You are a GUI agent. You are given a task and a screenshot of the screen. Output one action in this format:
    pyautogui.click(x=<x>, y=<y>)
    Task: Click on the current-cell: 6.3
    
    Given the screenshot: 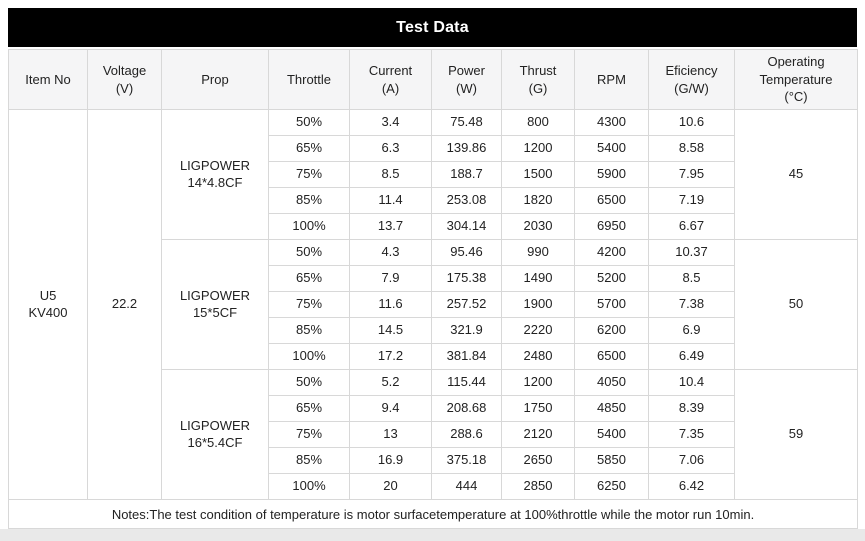 What is the action you would take?
    pyautogui.click(x=390, y=148)
    